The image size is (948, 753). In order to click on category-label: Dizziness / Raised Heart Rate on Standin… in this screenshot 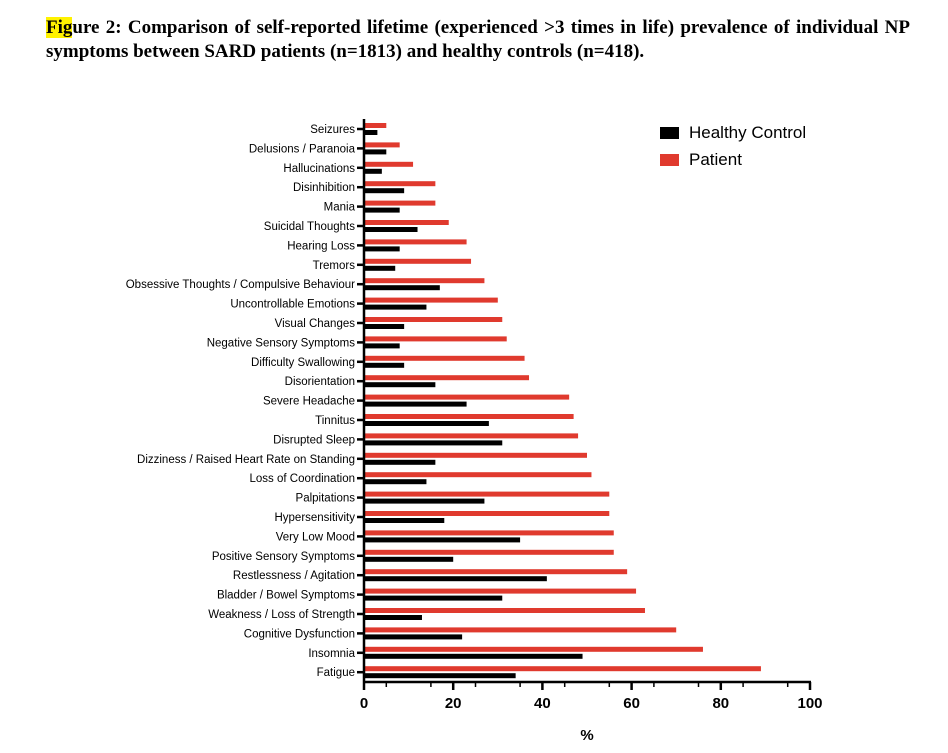, I will do `click(246, 460)`.